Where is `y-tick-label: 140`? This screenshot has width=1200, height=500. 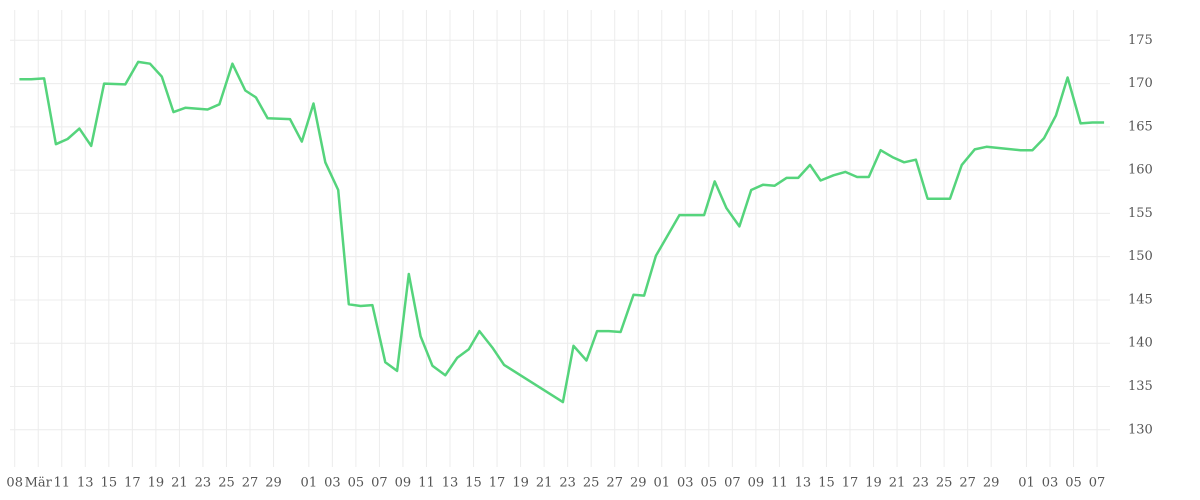
y-tick-label: 140 is located at coordinates (1140, 343).